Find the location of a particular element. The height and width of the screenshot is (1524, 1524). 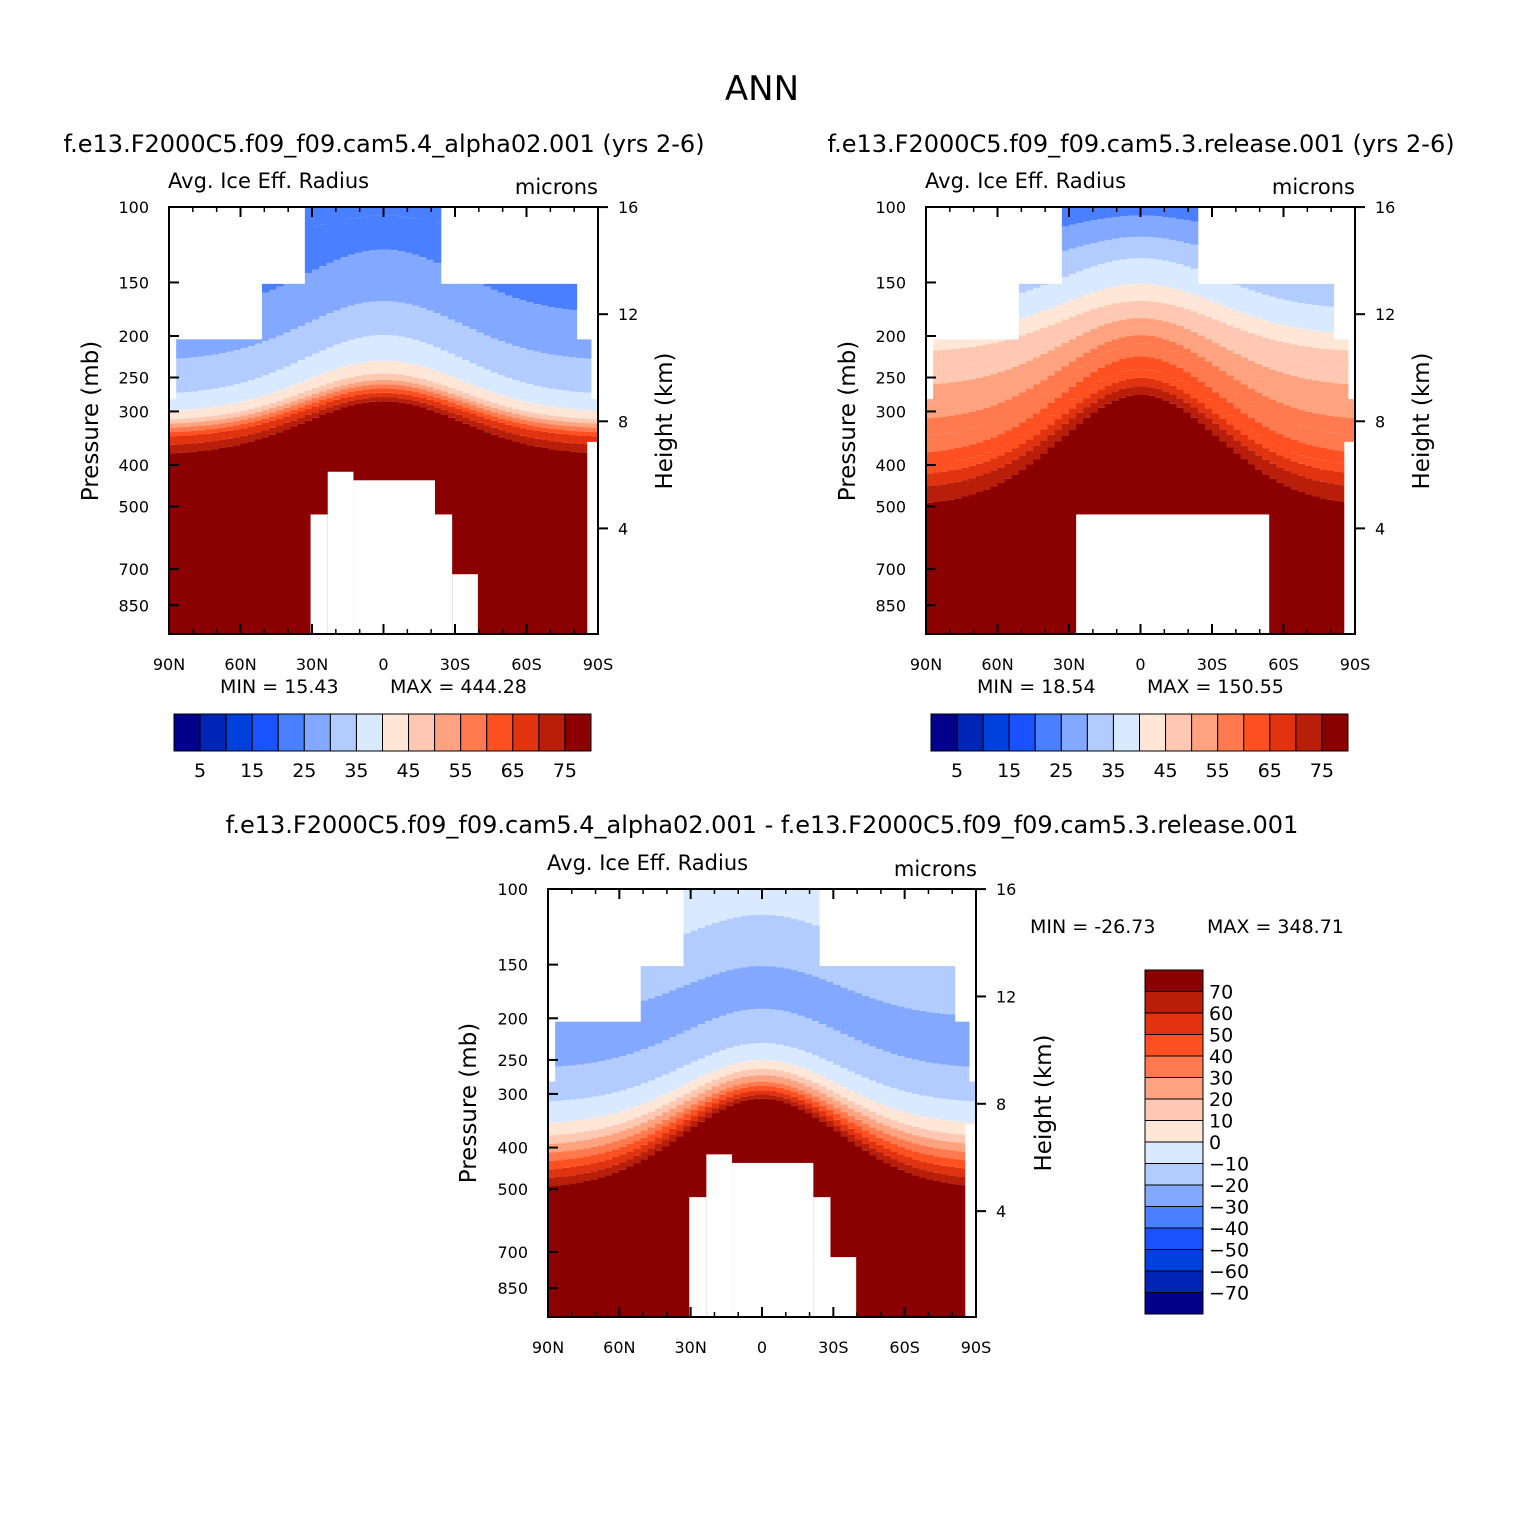

y-axis-label: Pressure (mb) is located at coordinates (91, 421).